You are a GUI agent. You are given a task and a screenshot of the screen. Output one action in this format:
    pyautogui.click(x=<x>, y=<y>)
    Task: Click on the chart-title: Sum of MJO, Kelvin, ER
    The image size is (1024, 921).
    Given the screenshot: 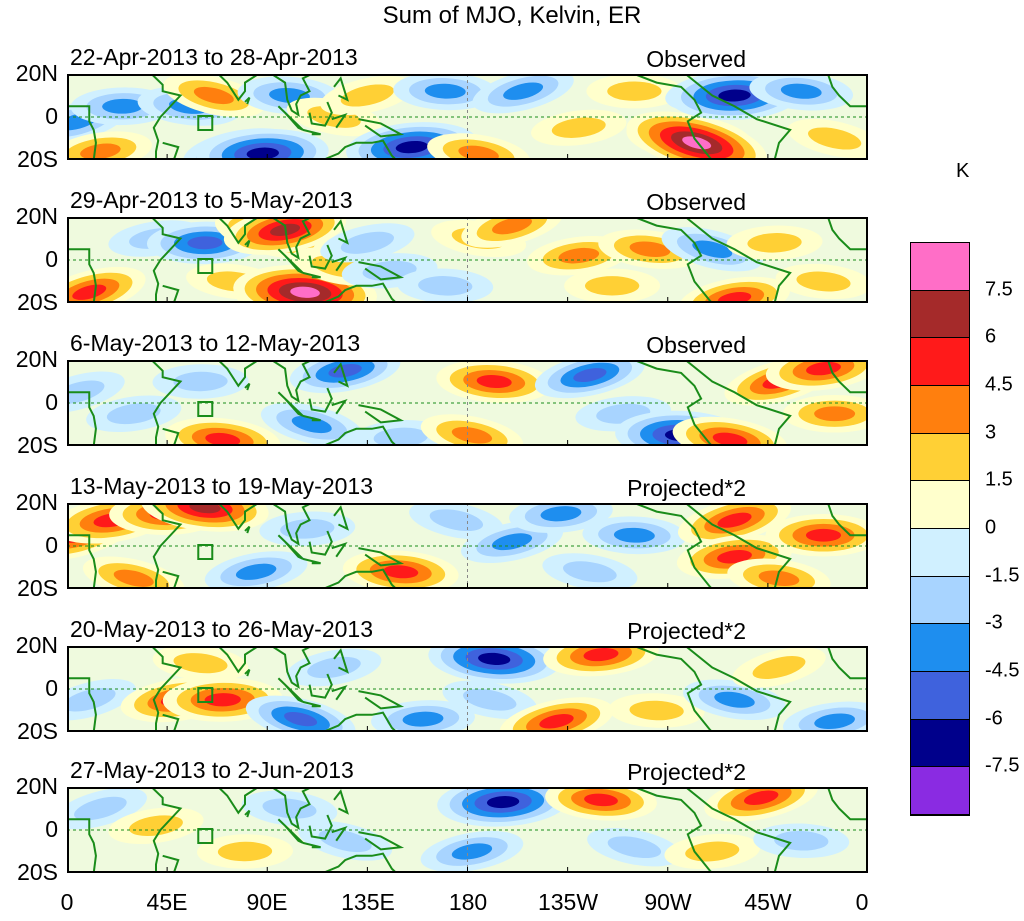 What is the action you would take?
    pyautogui.click(x=512, y=15)
    